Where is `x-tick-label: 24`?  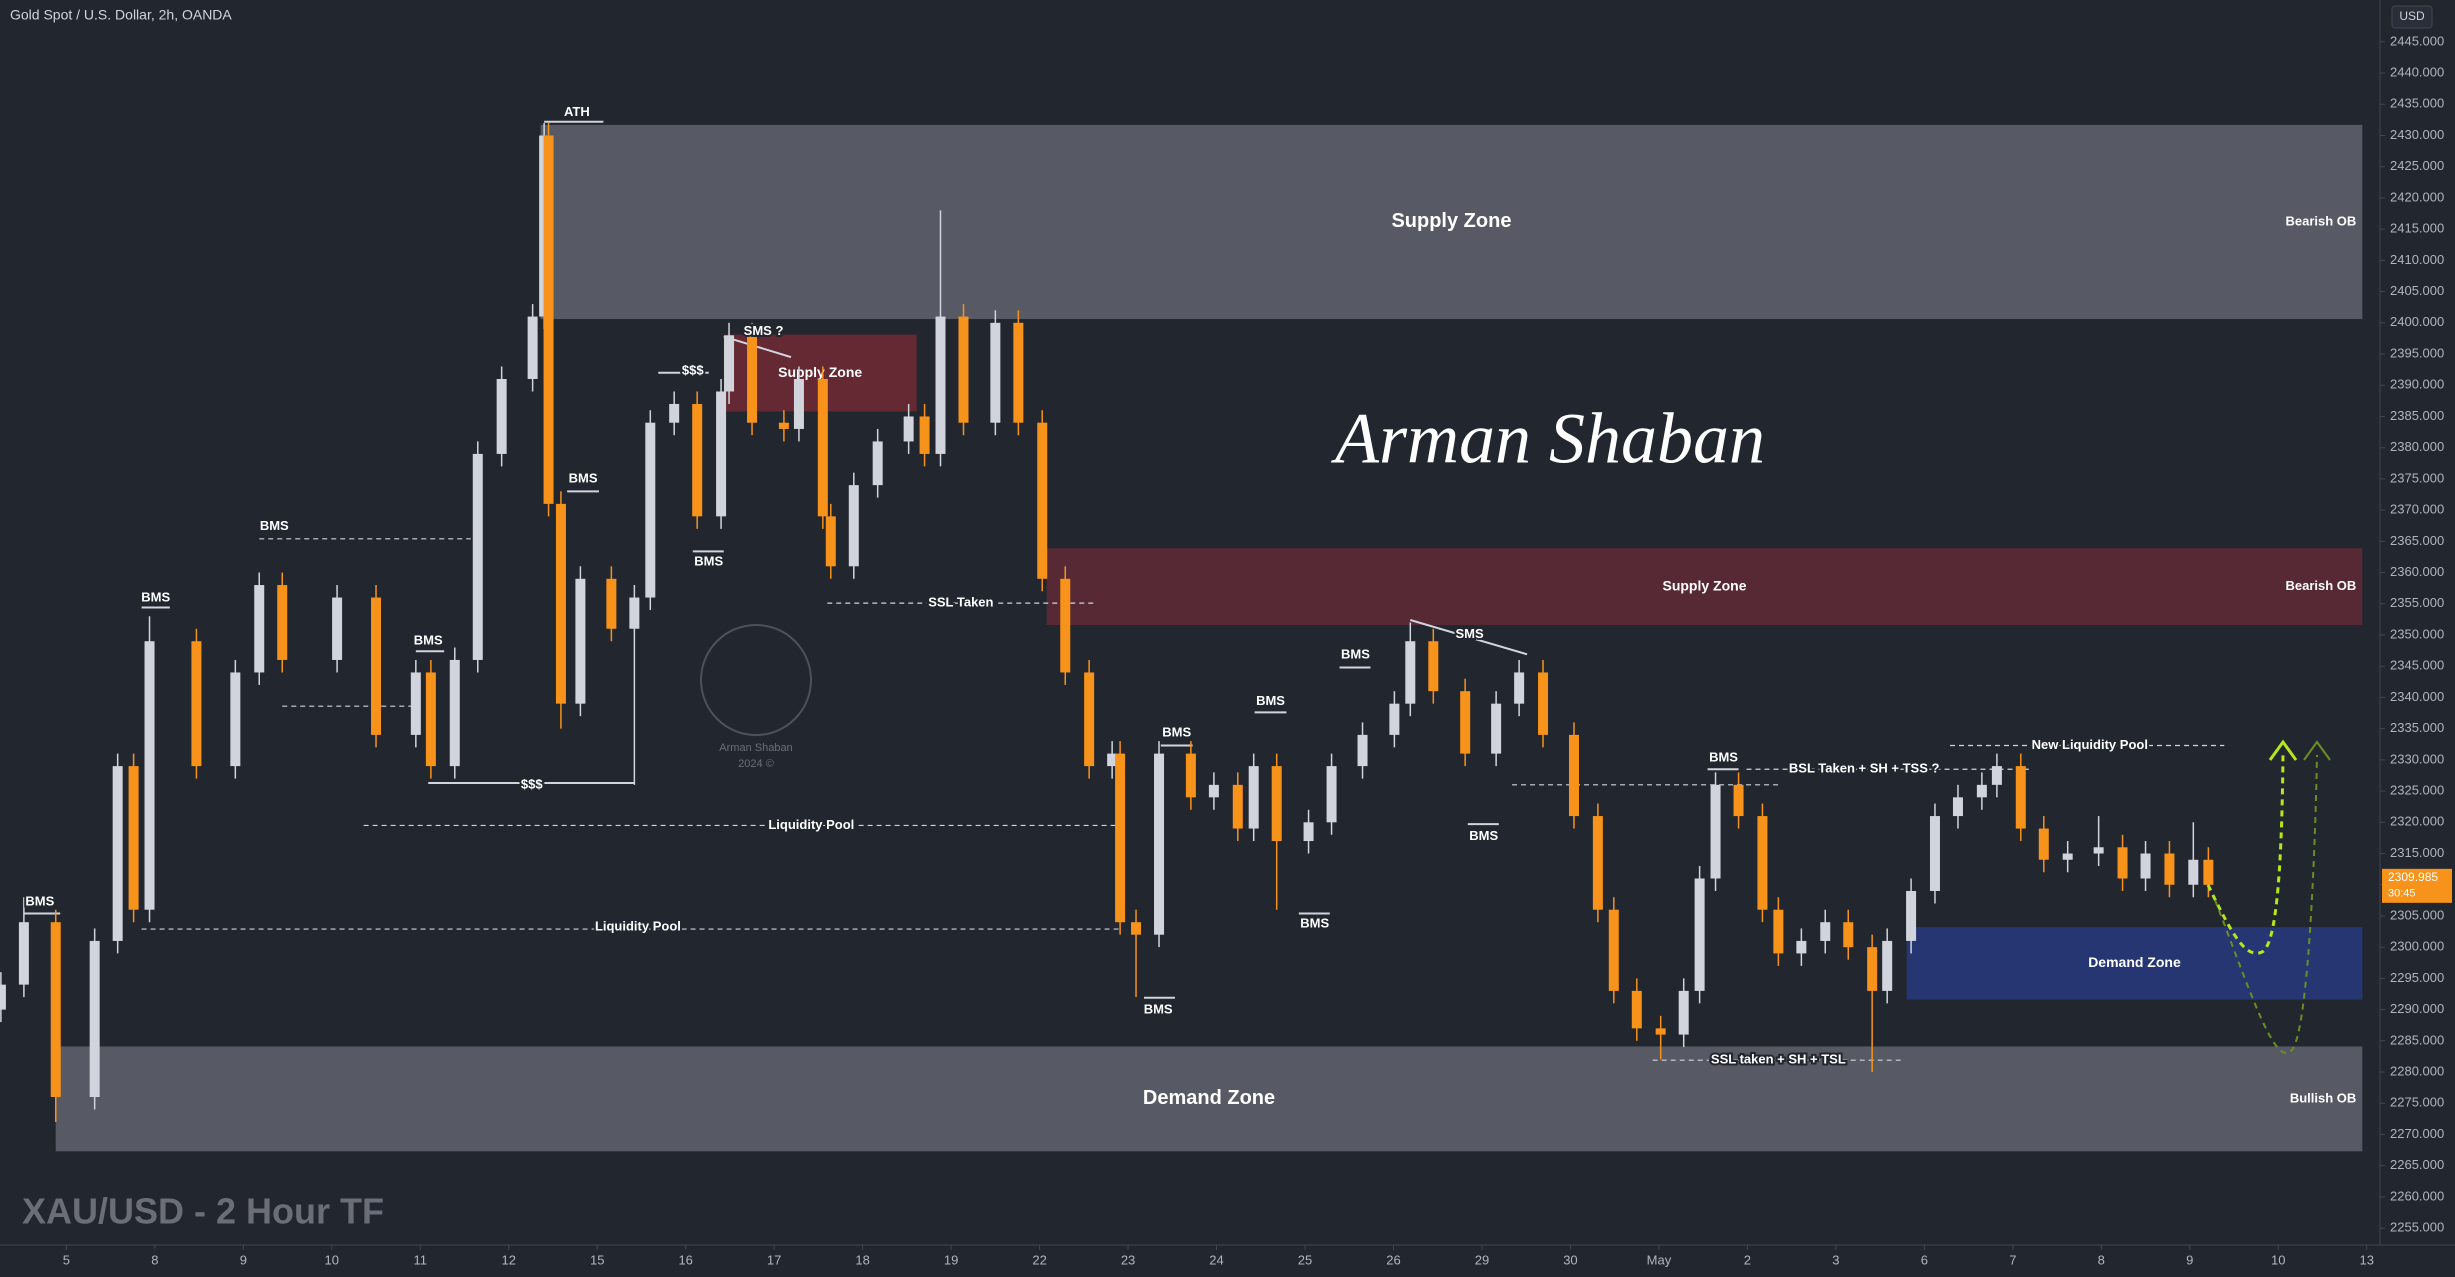 x-tick-label: 24 is located at coordinates (1216, 1259).